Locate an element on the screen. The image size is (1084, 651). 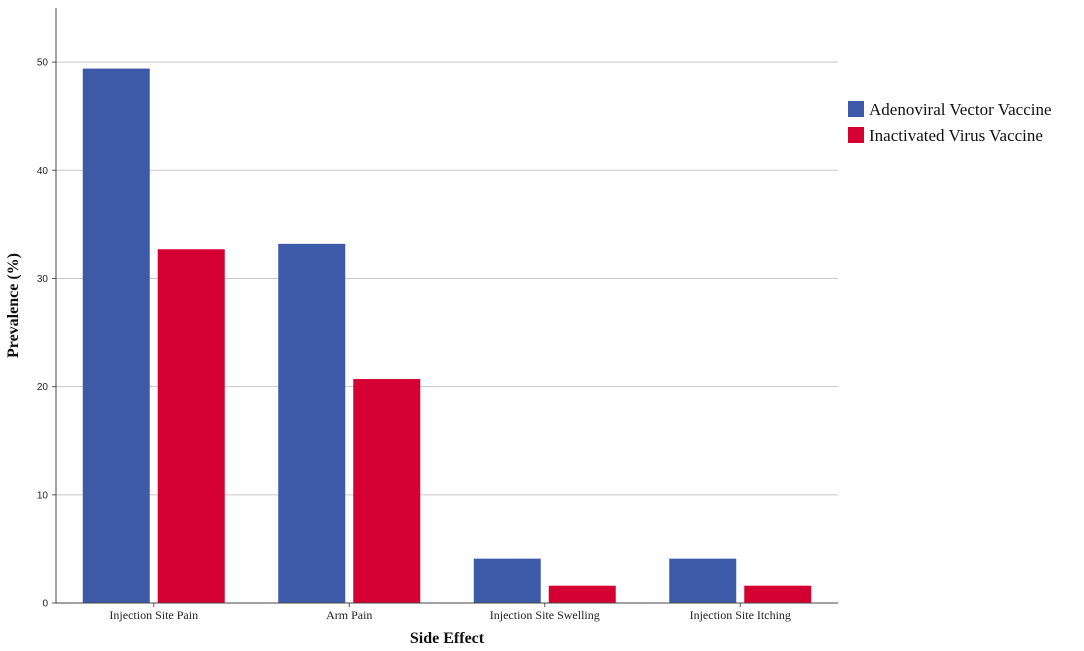
y-tick-label: 10 is located at coordinates (43, 495).